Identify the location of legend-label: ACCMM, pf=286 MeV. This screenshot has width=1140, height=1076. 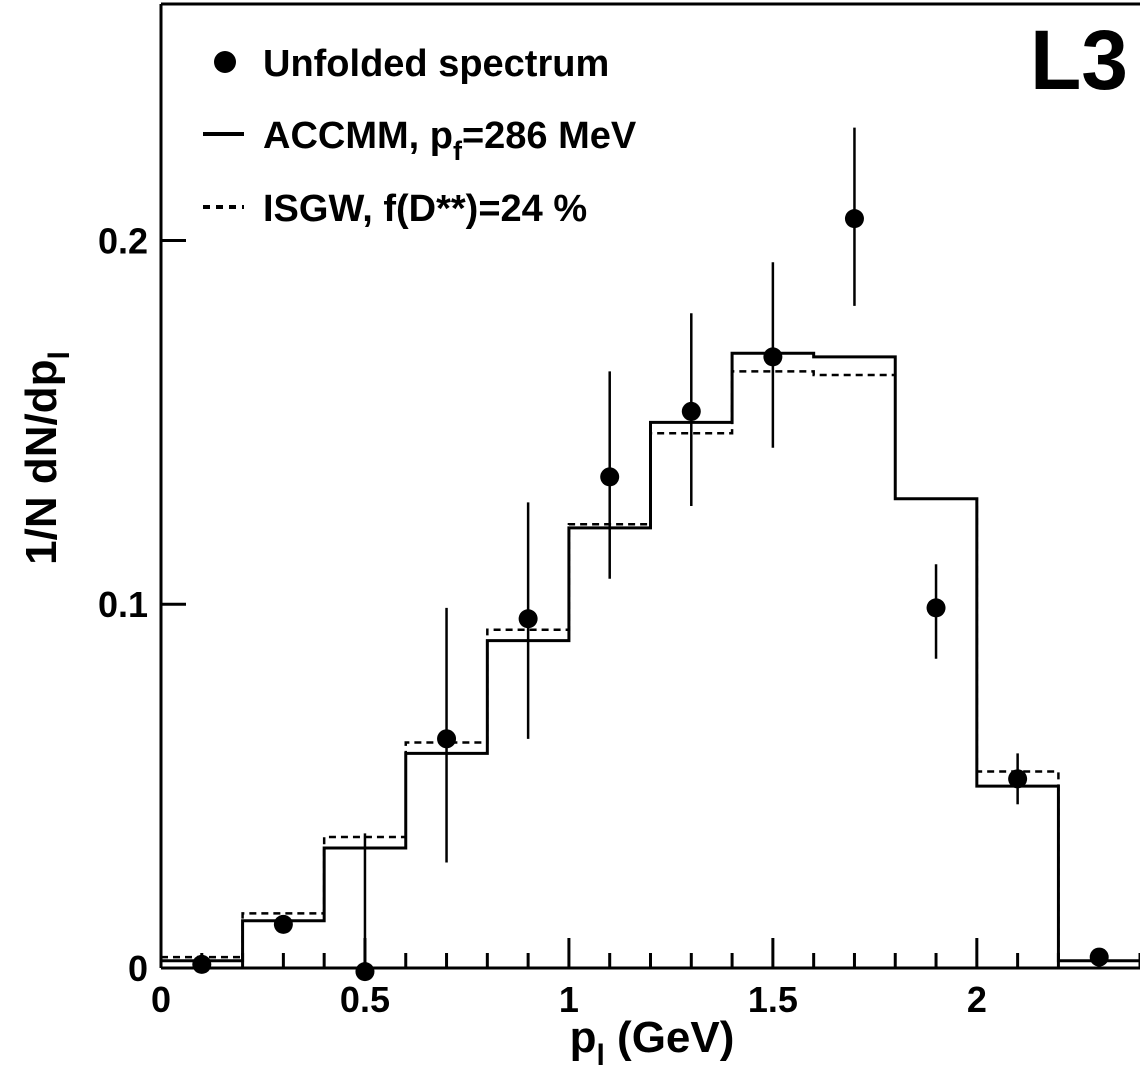
(450, 140).